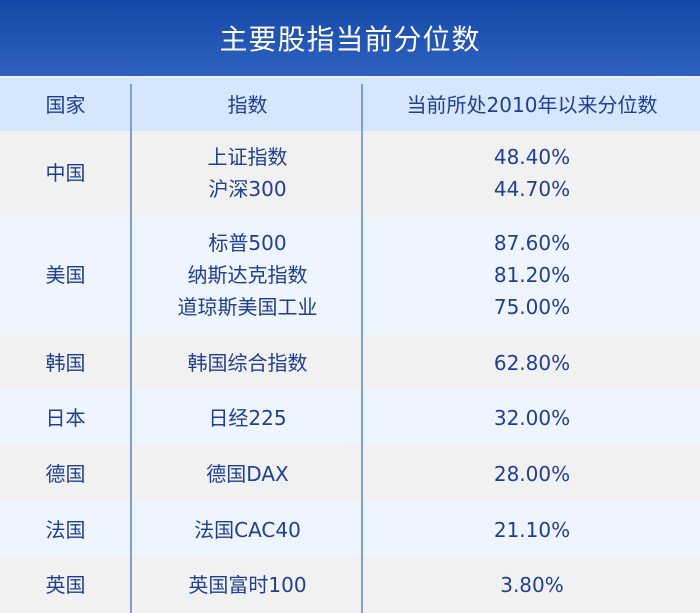  Describe the element at coordinates (532, 157) in the screenshot. I see `percentile-value: 48.40%` at that location.